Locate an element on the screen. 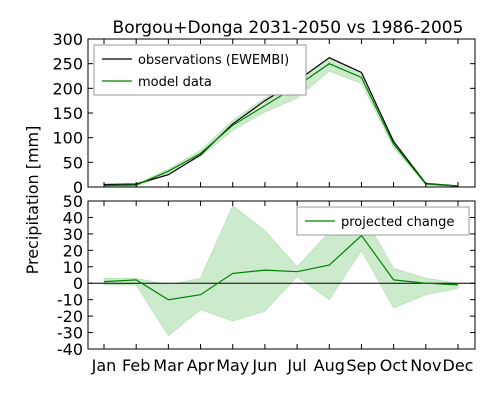 The image size is (500, 400). x-tick-label: Sep is located at coordinates (361, 365).